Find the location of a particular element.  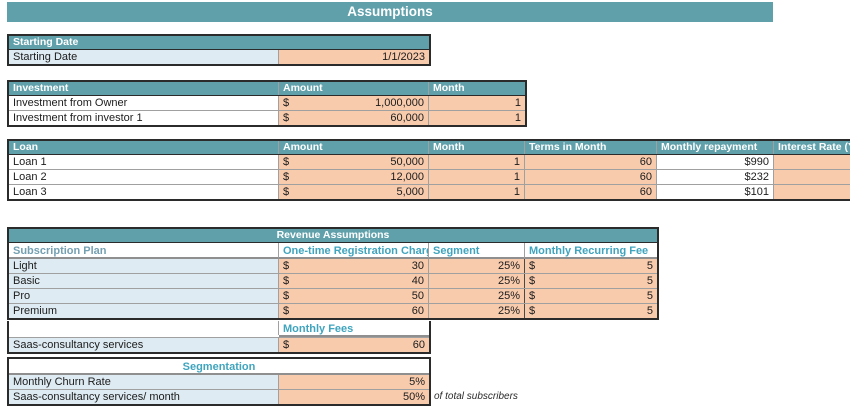

amount-input-cell: $ 50,000 is located at coordinates (354, 162).